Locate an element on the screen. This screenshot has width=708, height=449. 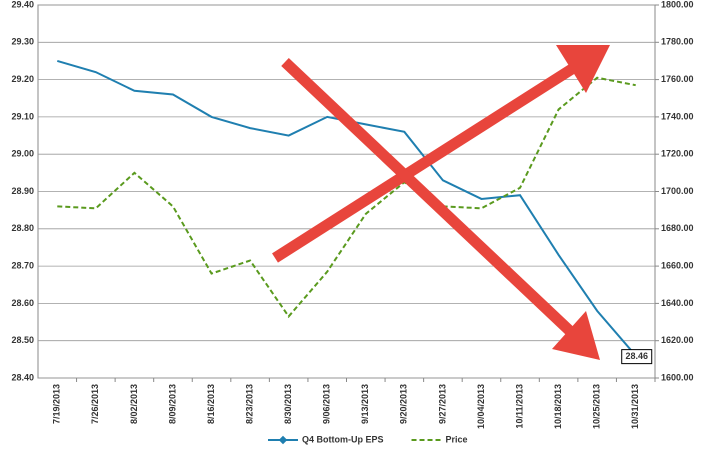
y-tick-label: 28.50 is located at coordinates (22, 340).